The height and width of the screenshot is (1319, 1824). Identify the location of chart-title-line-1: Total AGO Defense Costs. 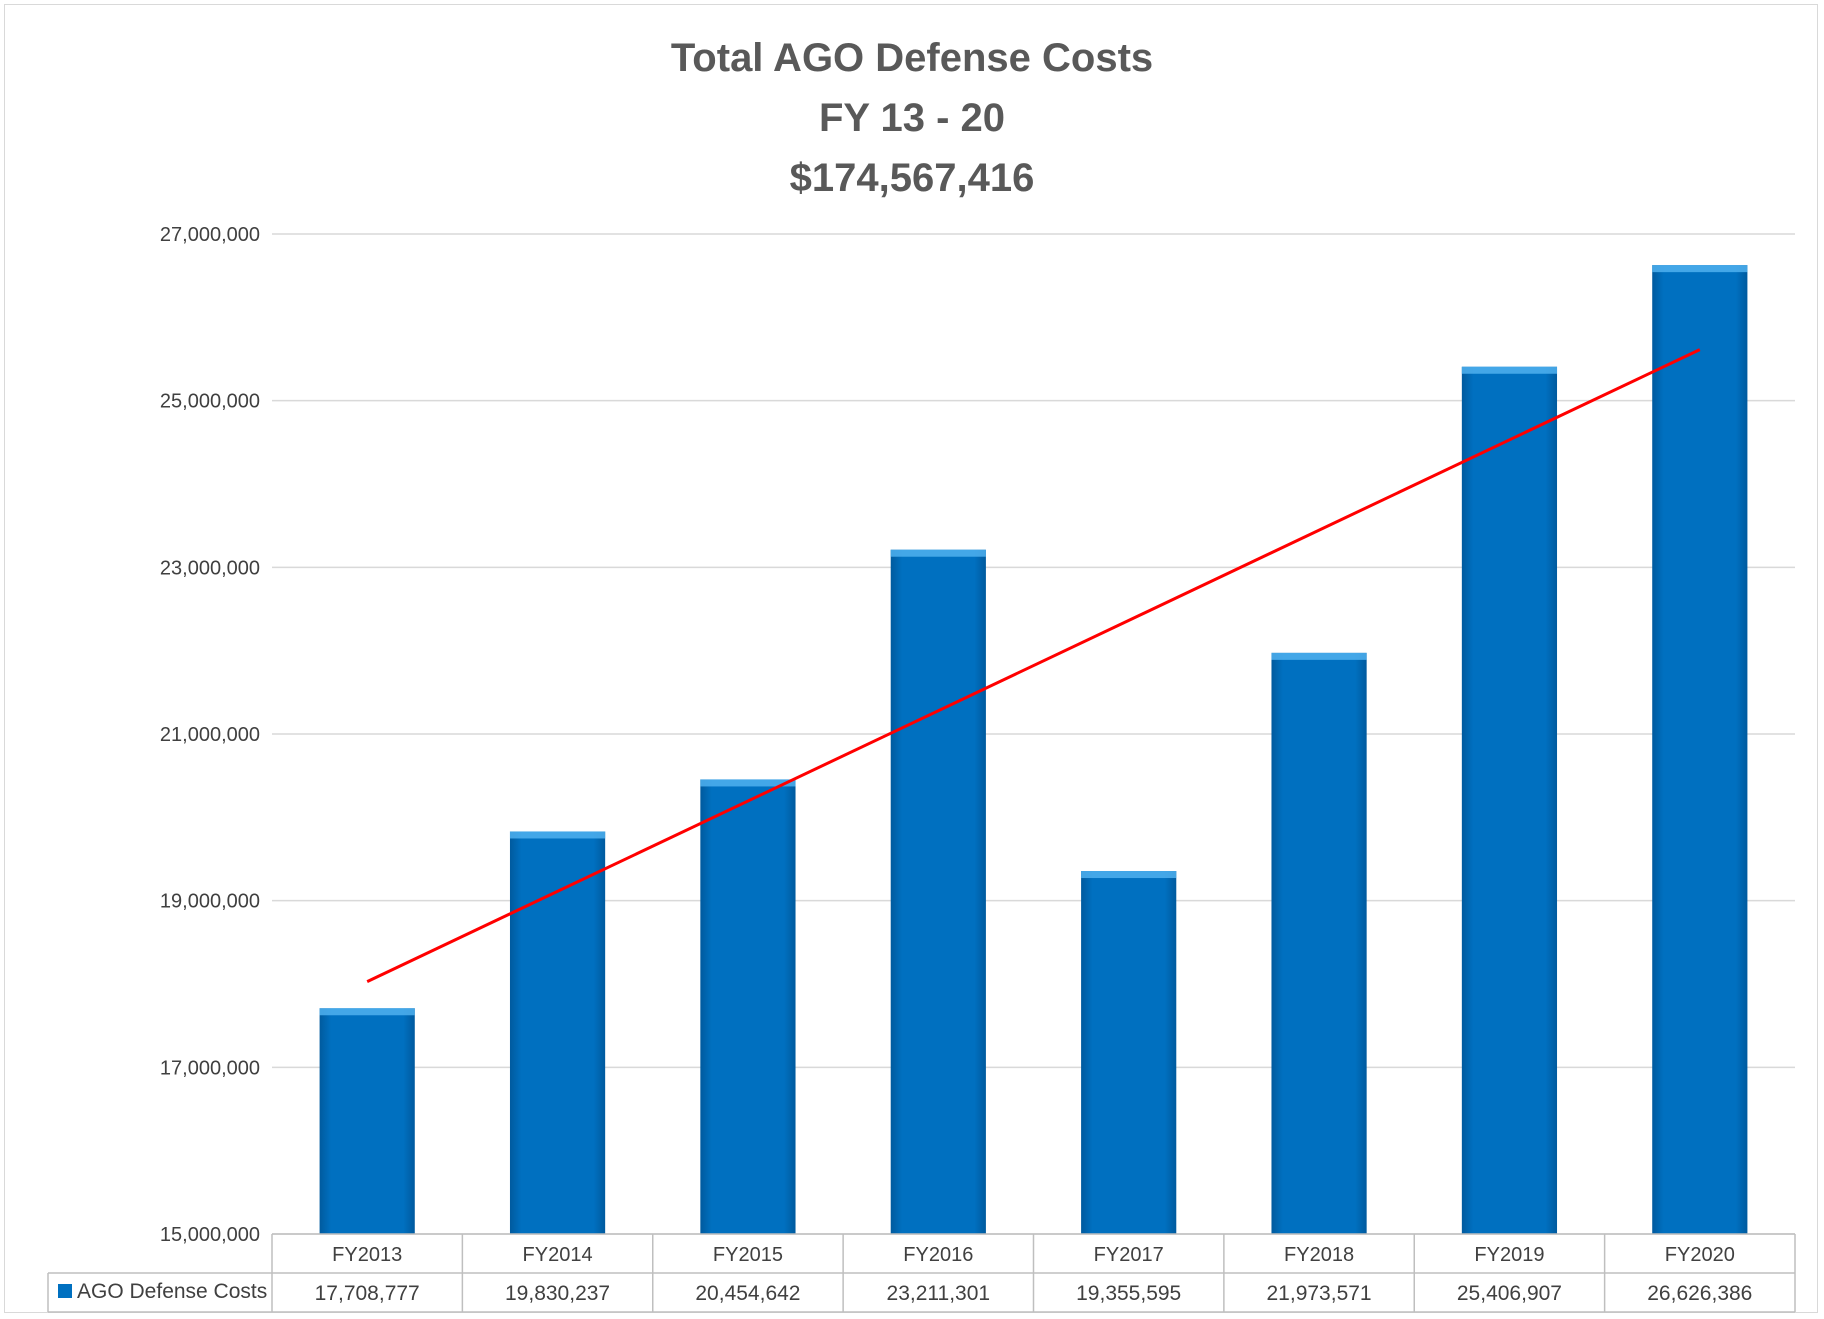
(912, 58).